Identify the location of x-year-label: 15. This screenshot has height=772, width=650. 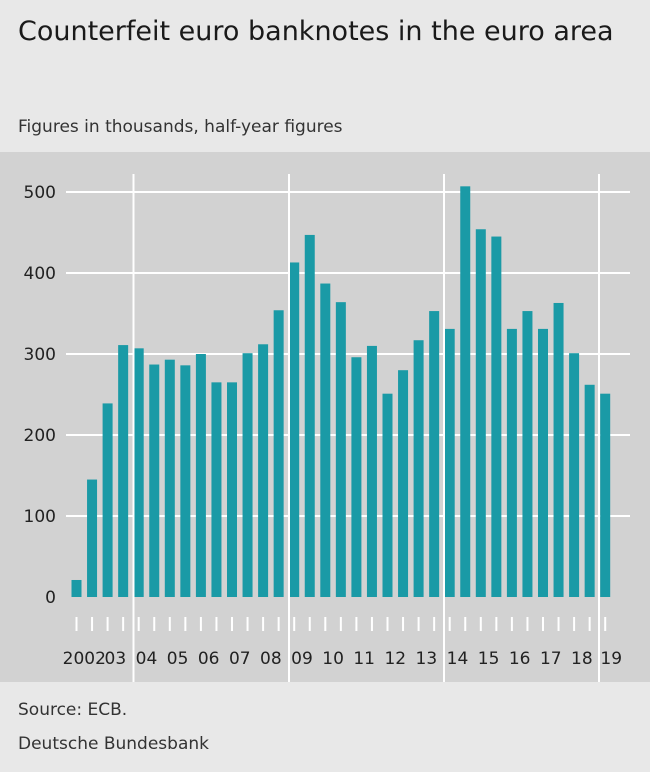
(489, 659).